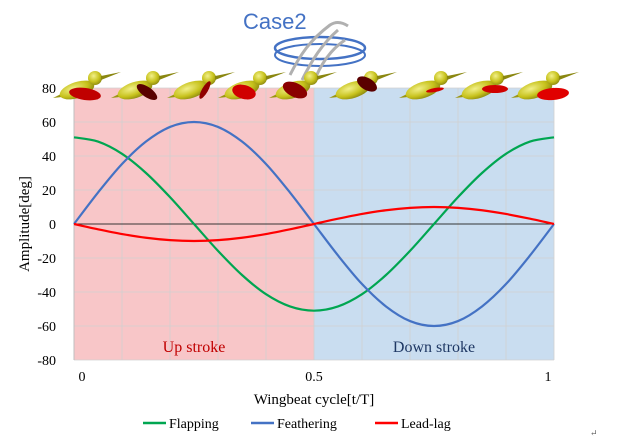  I want to click on x-tick-label: 0, so click(82, 377).